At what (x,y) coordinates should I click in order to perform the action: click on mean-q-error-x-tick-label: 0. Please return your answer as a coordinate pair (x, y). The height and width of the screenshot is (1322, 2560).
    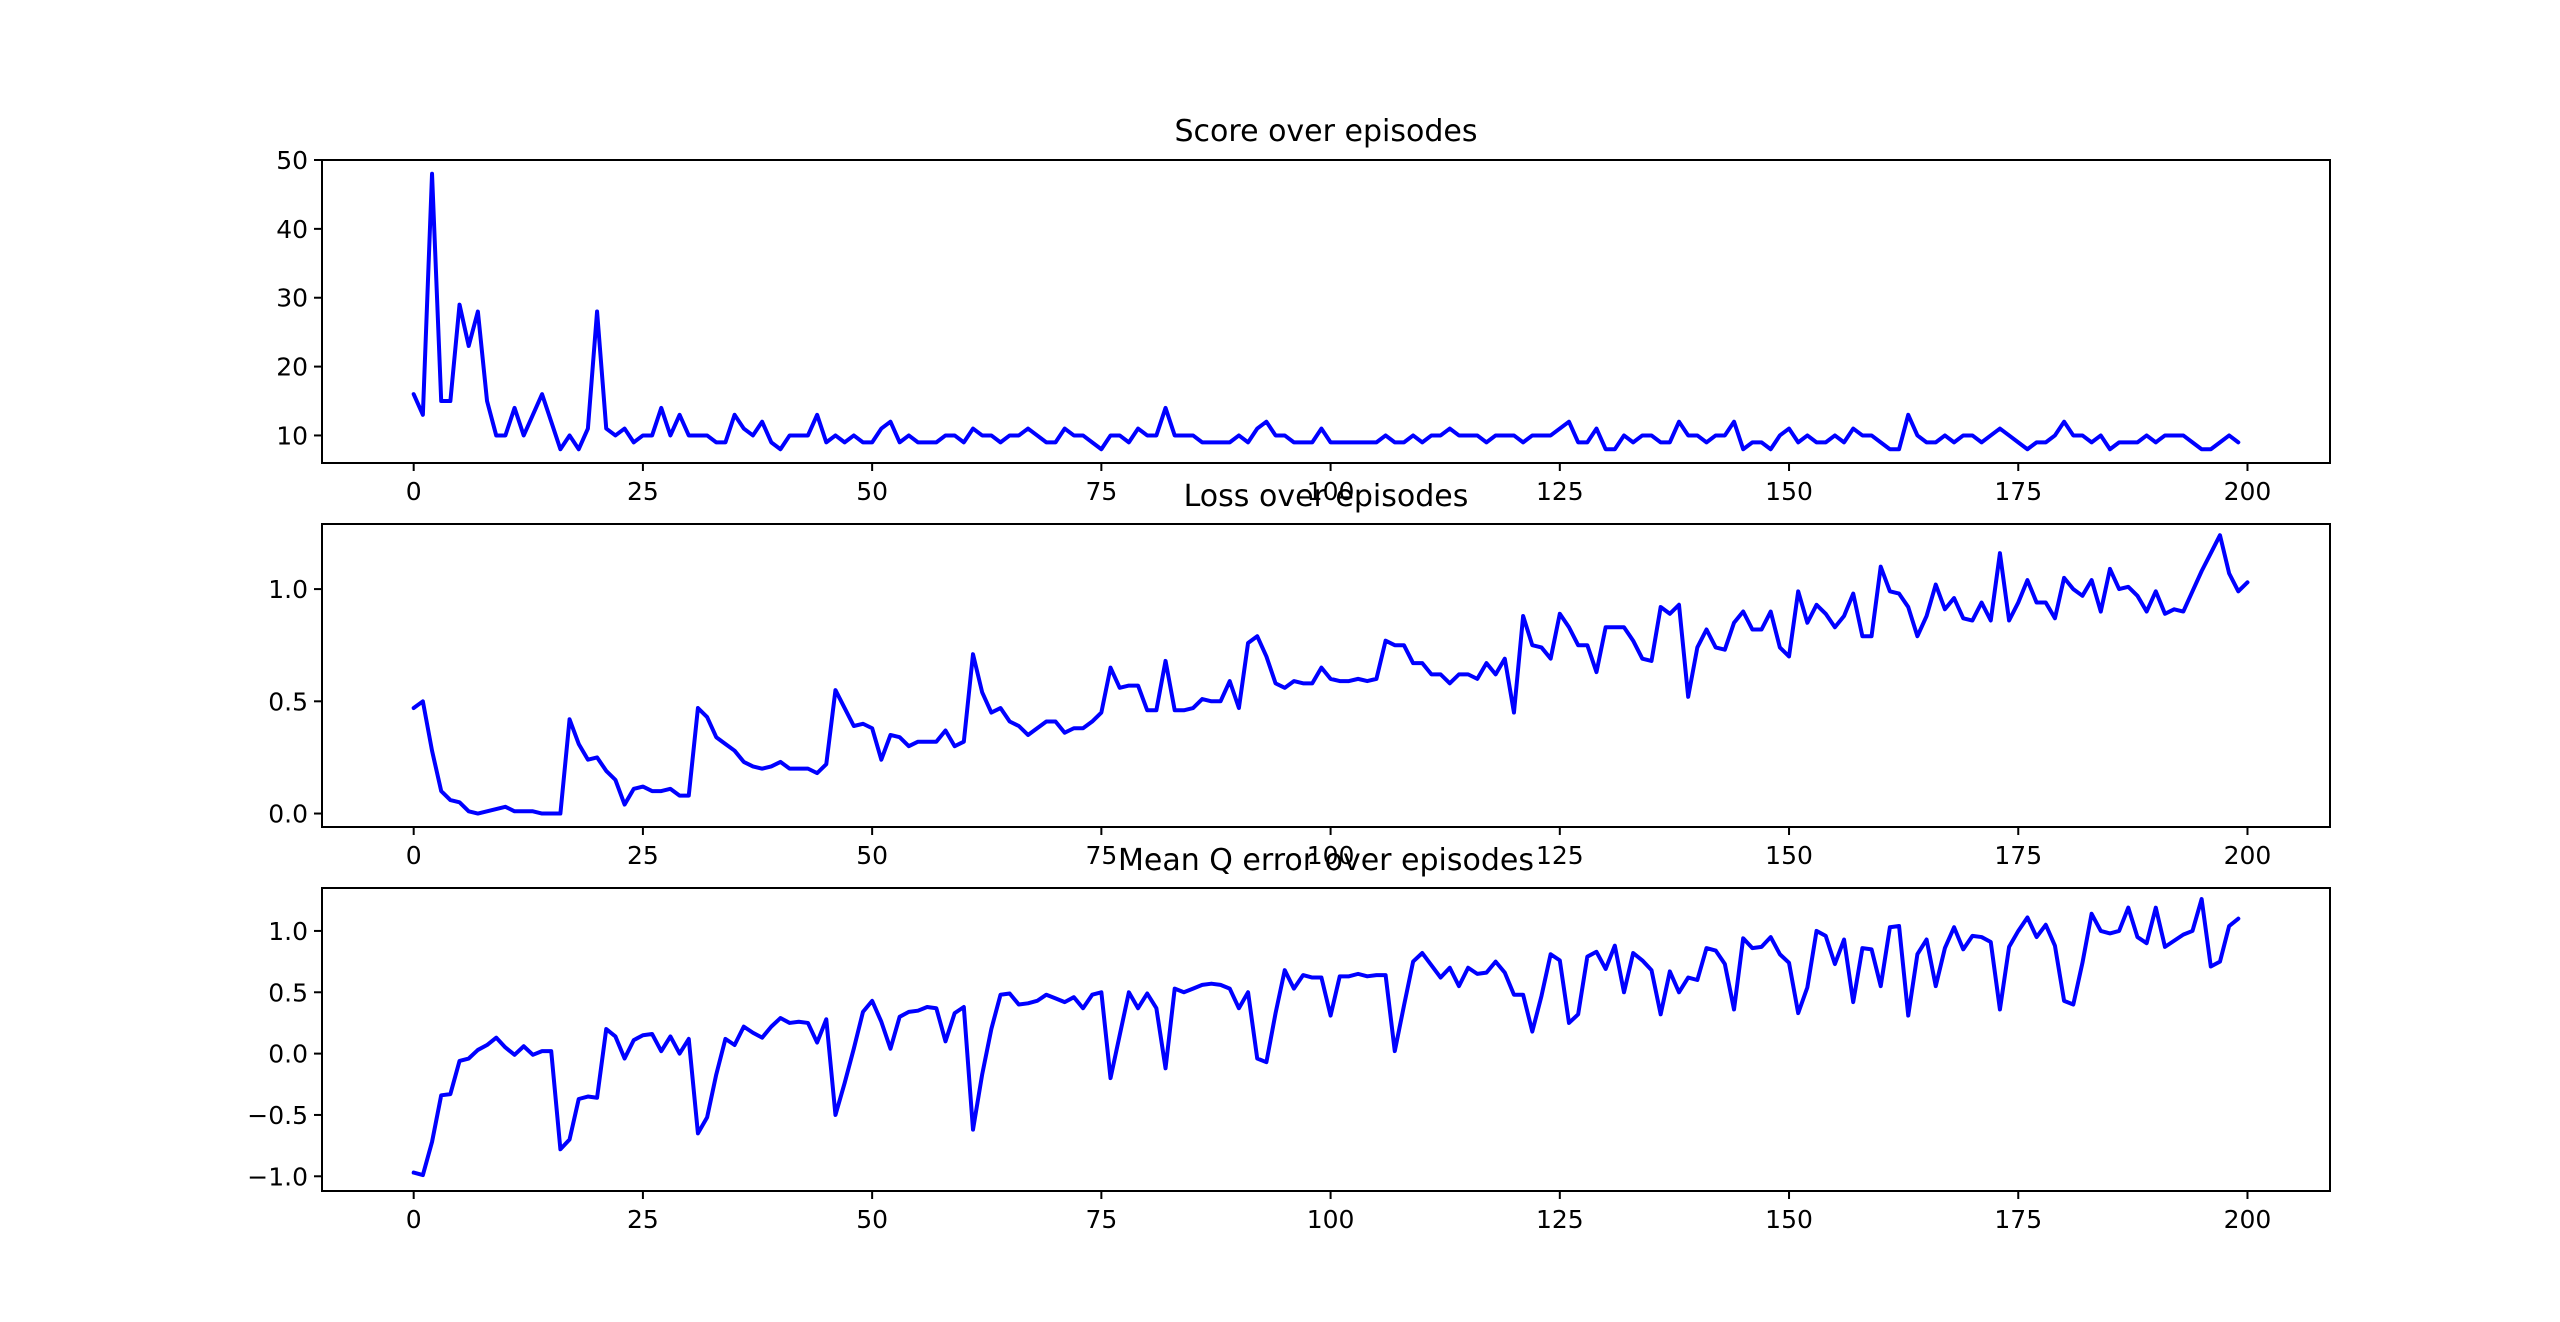
    Looking at the image, I should click on (414, 1219).